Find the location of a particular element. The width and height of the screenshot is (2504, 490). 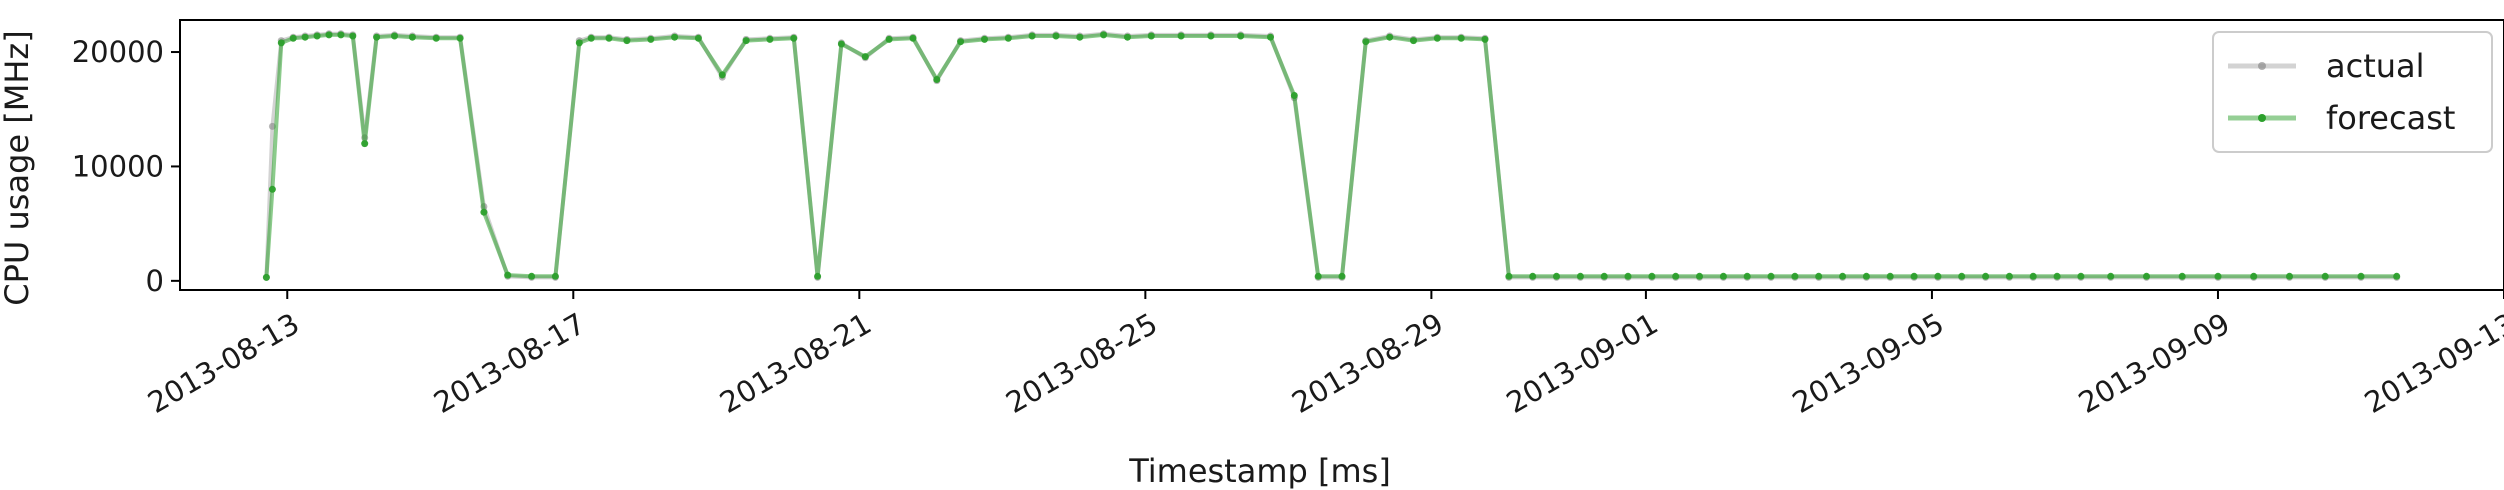

legend-forecast-label: forecast is located at coordinates (2390, 118).